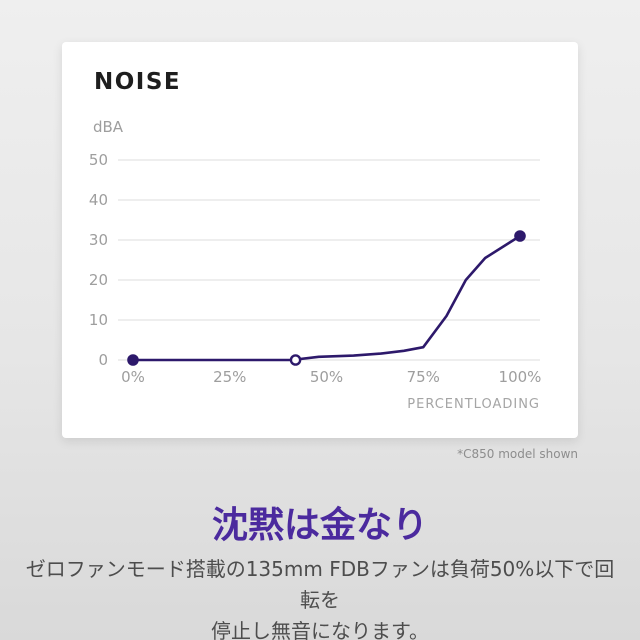  Describe the element at coordinates (295, 360) in the screenshot. I see `open-marker` at that location.